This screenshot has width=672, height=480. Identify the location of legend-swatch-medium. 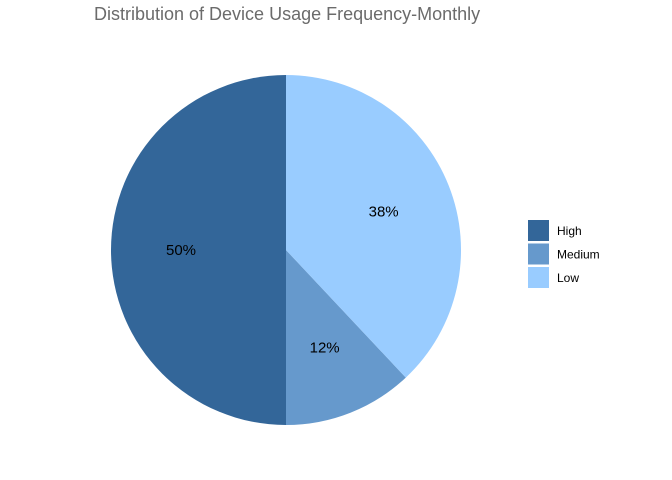
(538, 254).